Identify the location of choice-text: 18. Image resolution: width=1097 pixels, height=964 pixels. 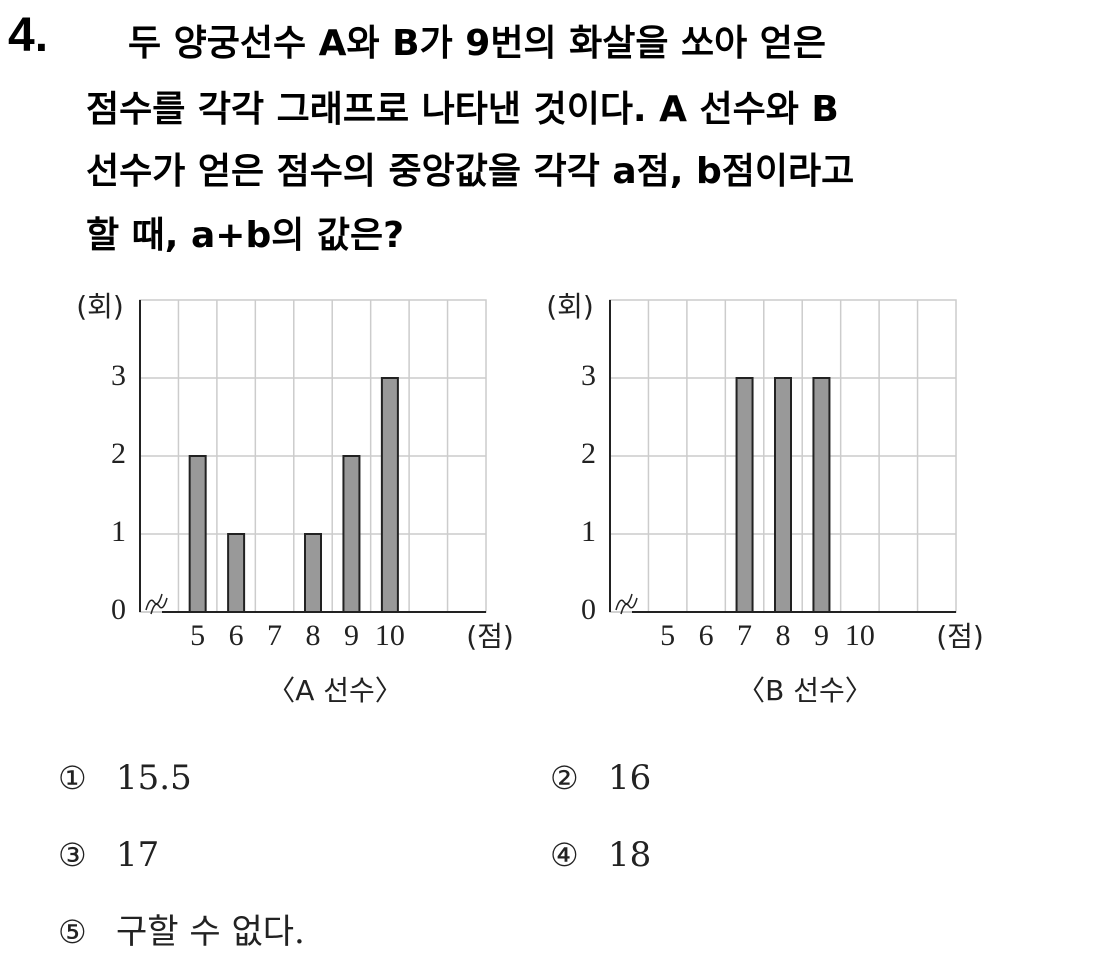
(629, 855).